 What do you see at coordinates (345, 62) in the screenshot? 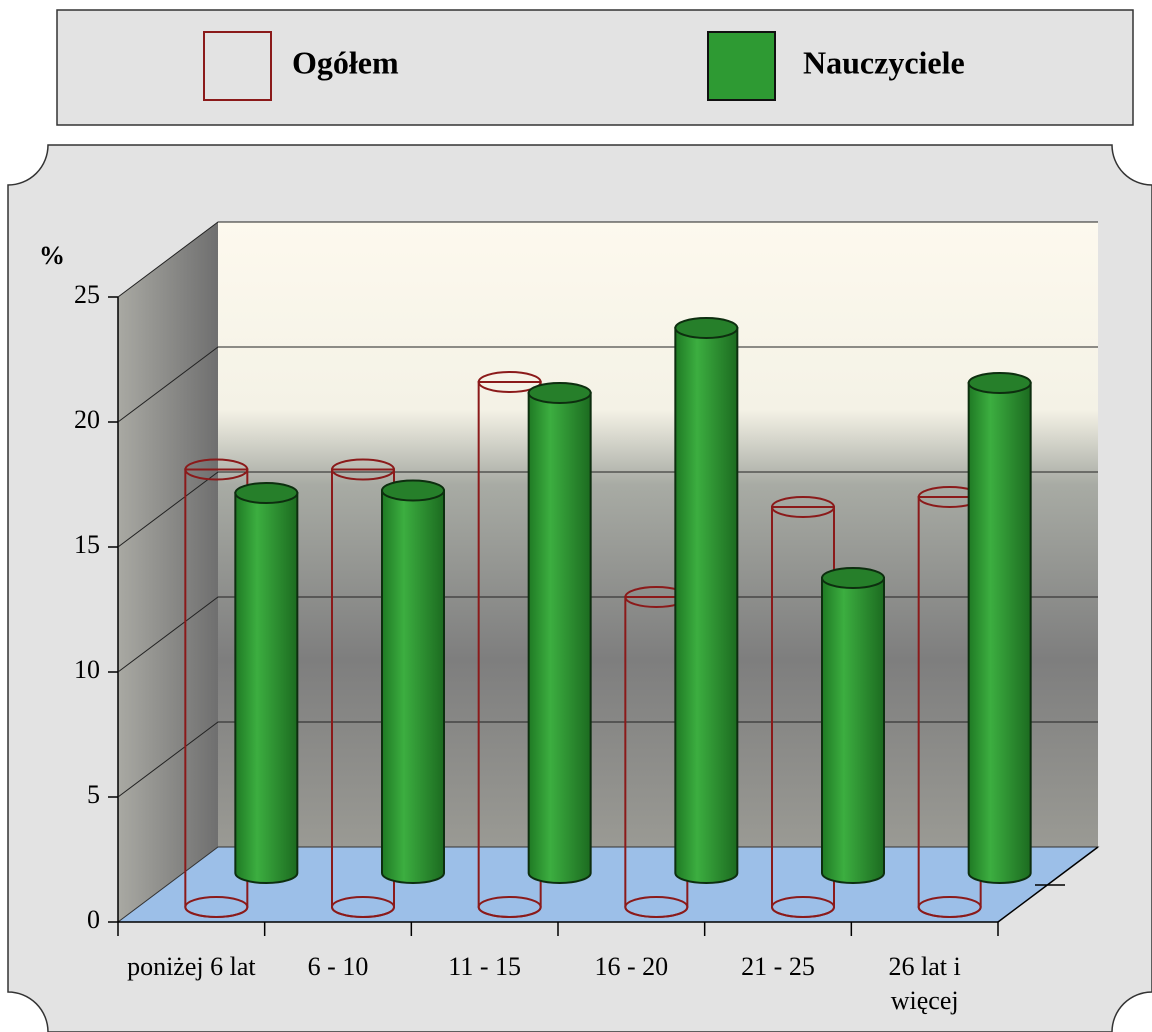
I see `legend-label: Ogółem` at bounding box center [345, 62].